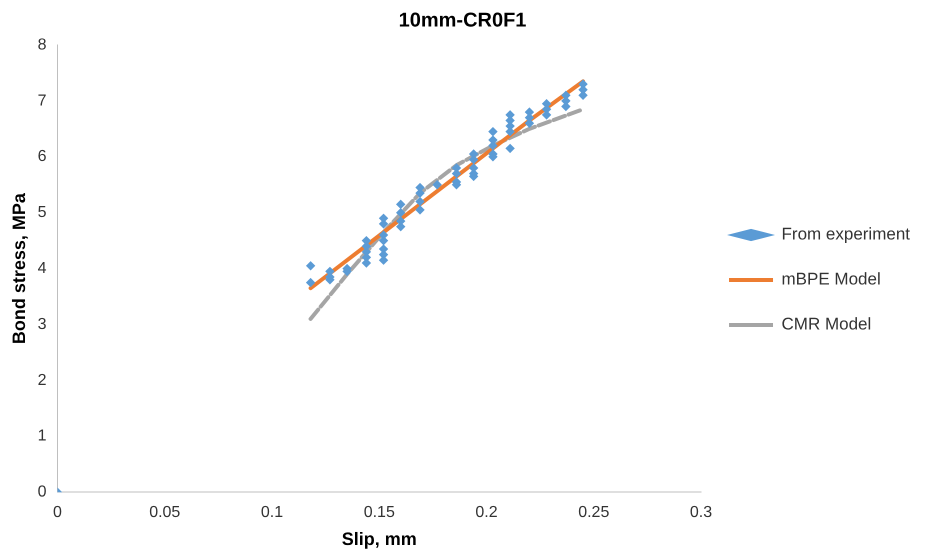 This screenshot has width=934, height=560. Describe the element at coordinates (42, 157) in the screenshot. I see `y-tick-label: 6` at that location.